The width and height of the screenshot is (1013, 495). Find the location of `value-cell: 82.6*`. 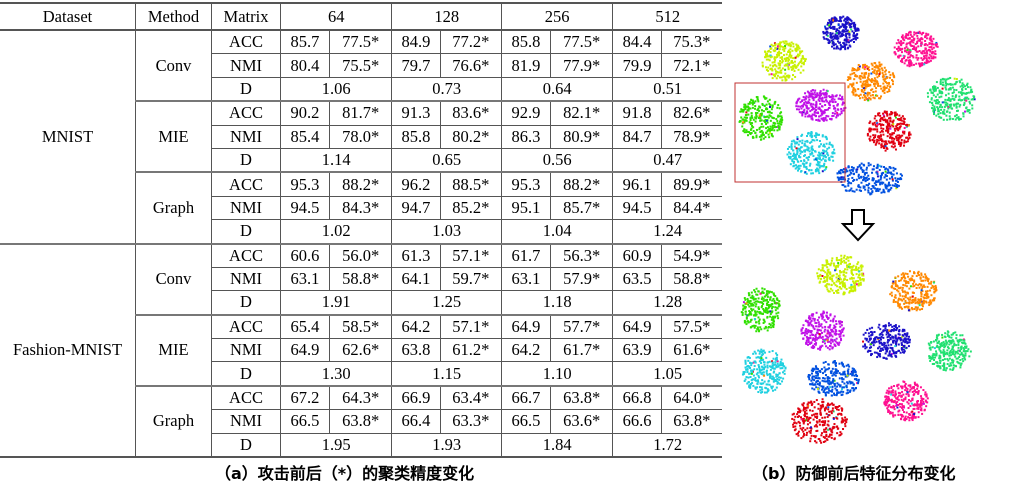

value-cell: 82.6* is located at coordinates (691, 113).